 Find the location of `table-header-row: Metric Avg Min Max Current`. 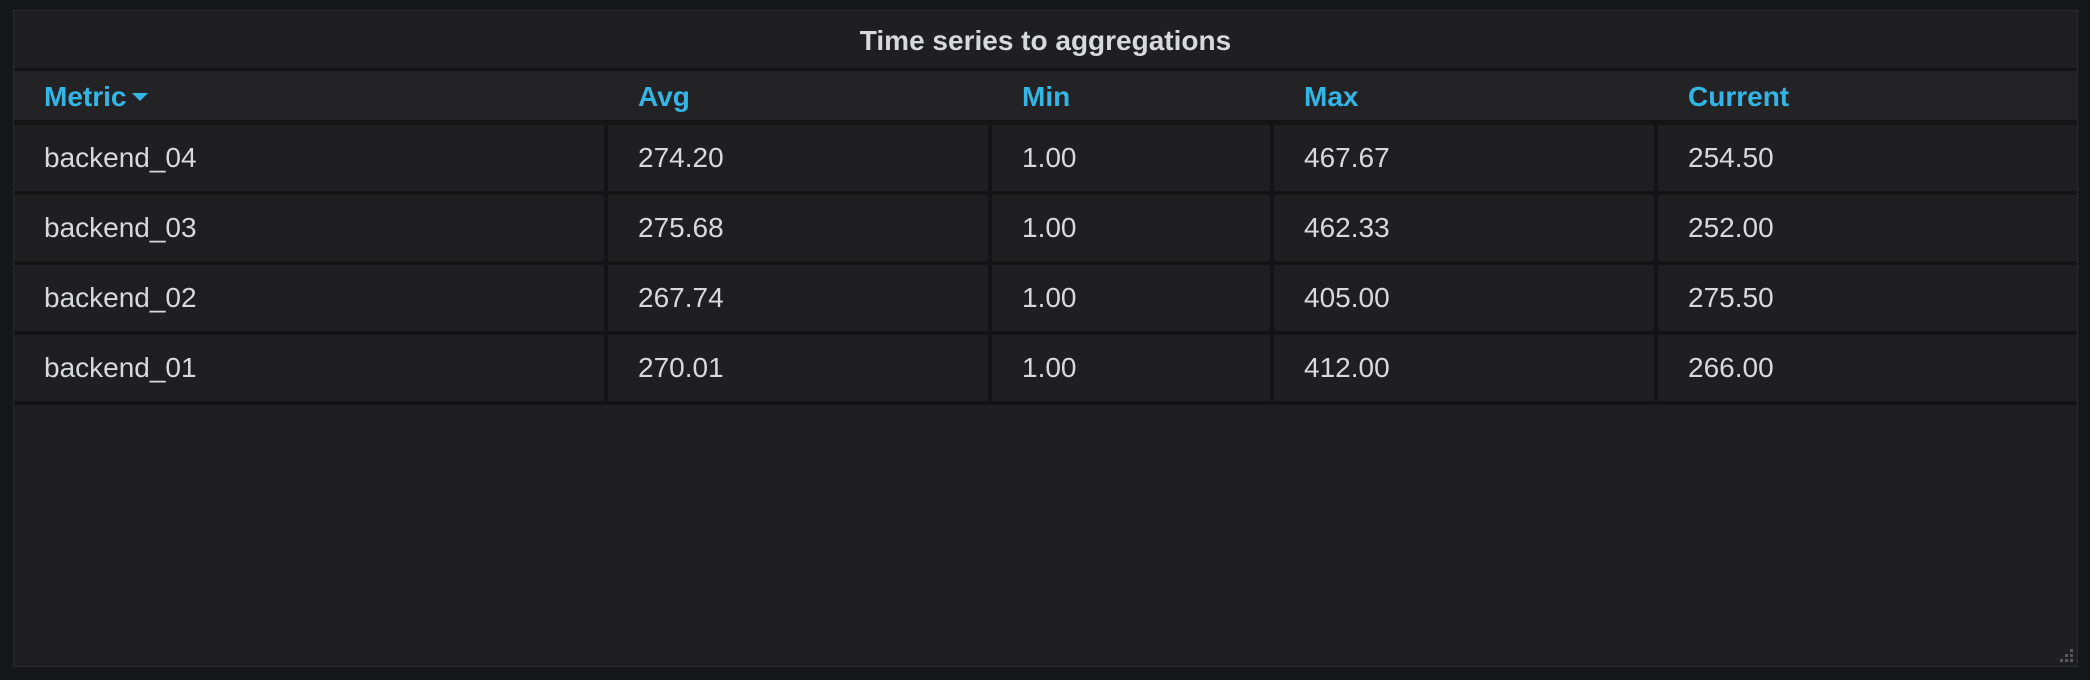

table-header-row: Metric Avg Min Max Current is located at coordinates (1045, 98).